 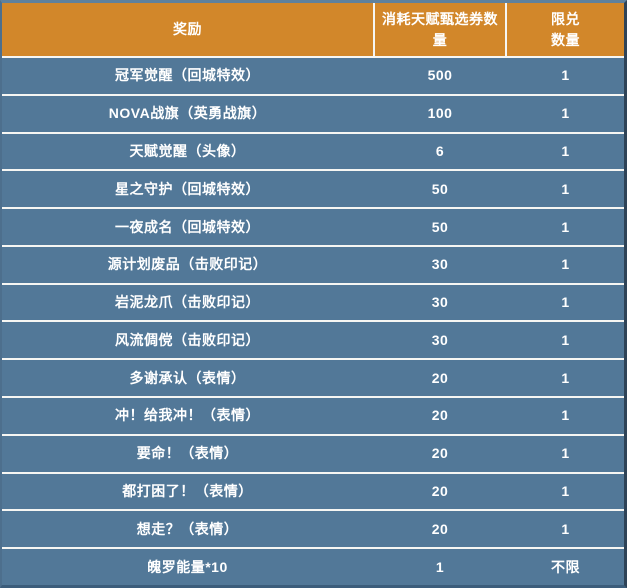 I want to click on table-row: 星之守护（回城特效） 50 1, so click(x=313, y=189).